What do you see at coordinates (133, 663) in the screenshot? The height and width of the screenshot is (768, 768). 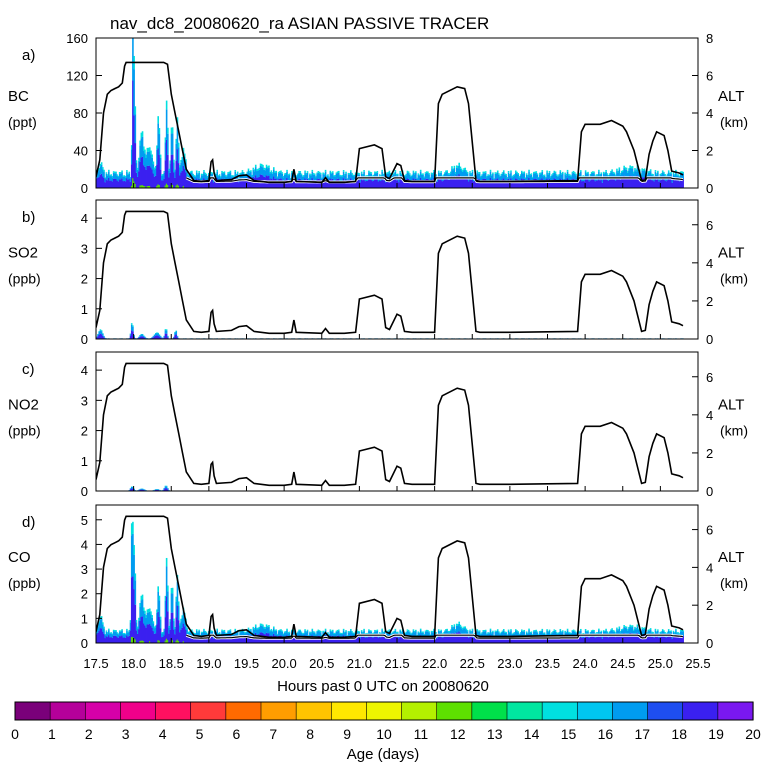 I see `x-tick-label: 18.0` at bounding box center [133, 663].